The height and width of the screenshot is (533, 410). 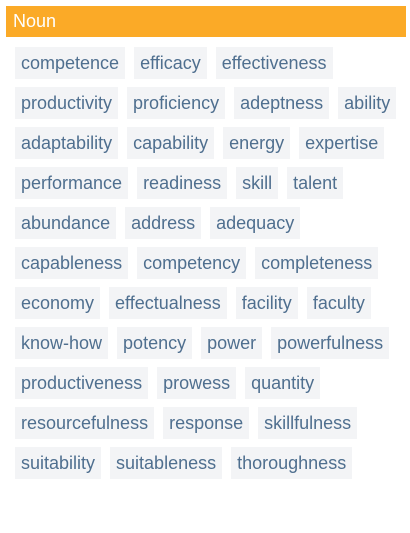 What do you see at coordinates (35, 21) in the screenshot?
I see `part-of-speech-label: Noun` at bounding box center [35, 21].